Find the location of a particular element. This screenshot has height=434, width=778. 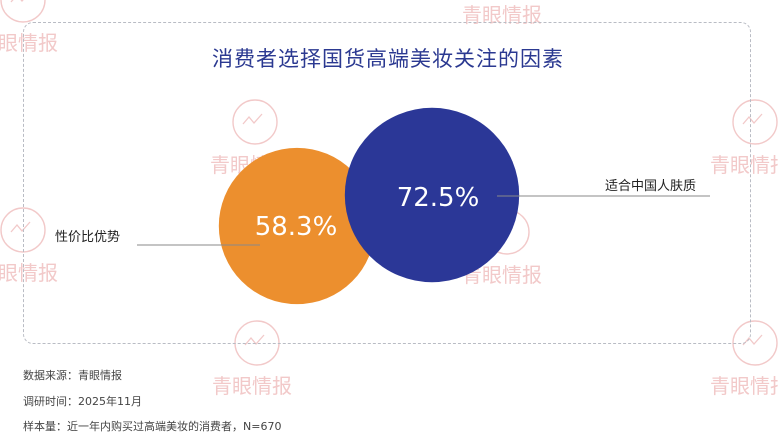

set-label-1: 适合中国人肤质 is located at coordinates (650, 186).